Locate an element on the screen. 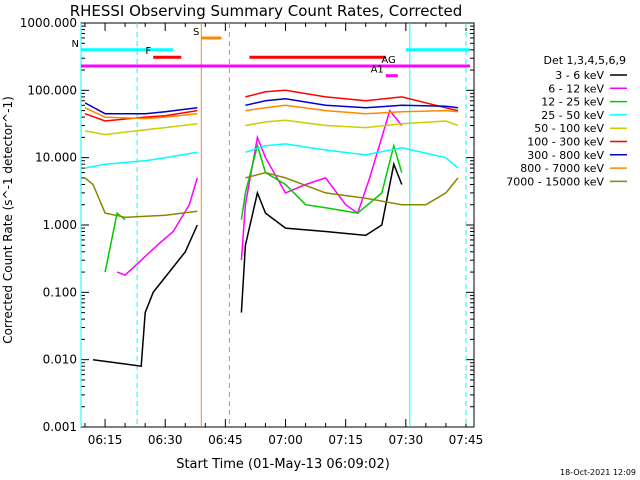  legend-label: 25 - 50 keV is located at coordinates (572, 115).